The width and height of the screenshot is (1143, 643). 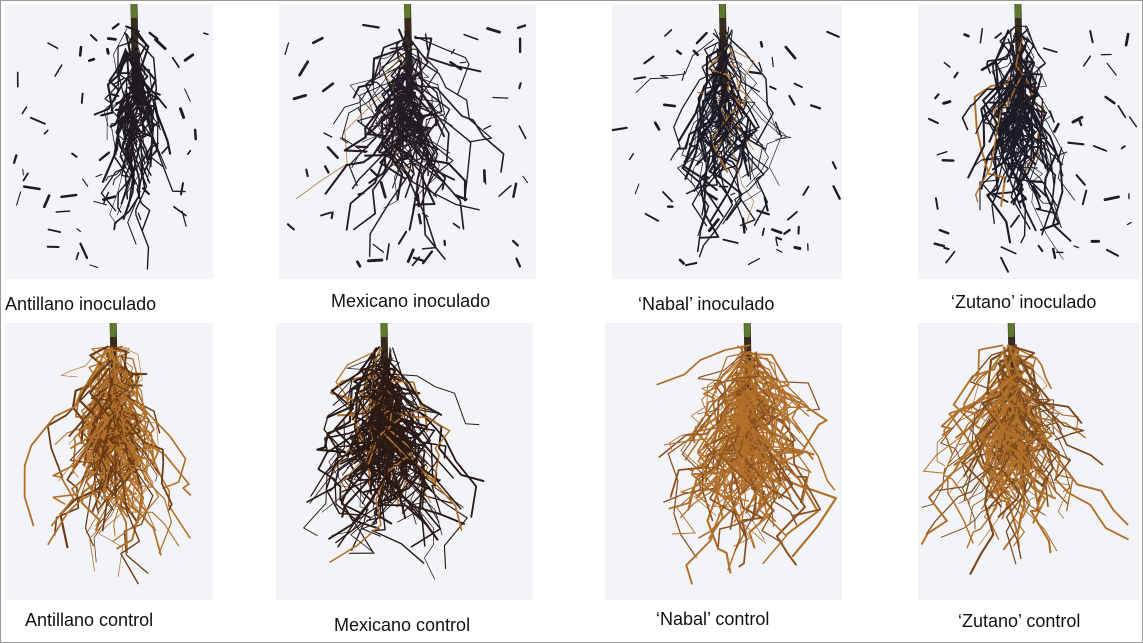 What do you see at coordinates (706, 304) in the screenshot?
I see `caption-nabal-inoculado: ‘Nabal’ inoculado` at bounding box center [706, 304].